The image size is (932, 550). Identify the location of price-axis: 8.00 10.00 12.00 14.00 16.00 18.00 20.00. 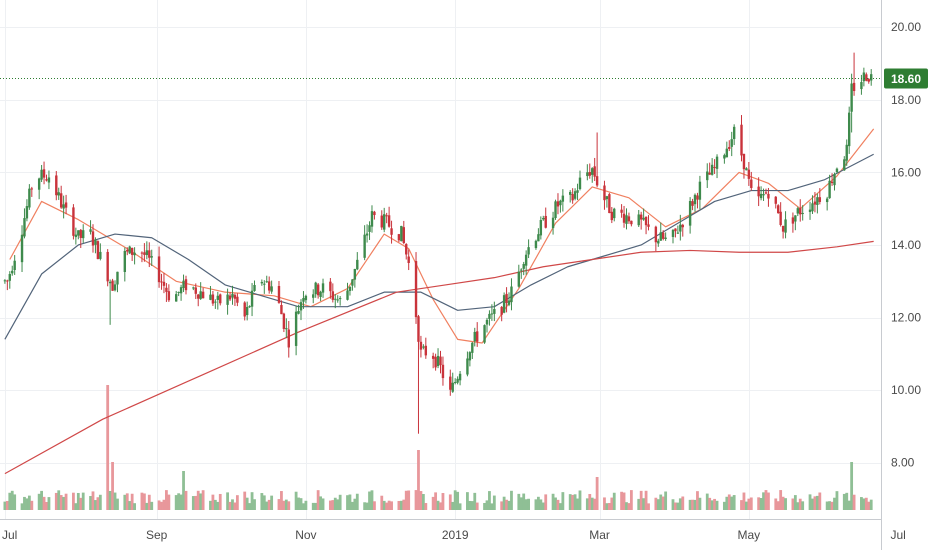
(906, 245).